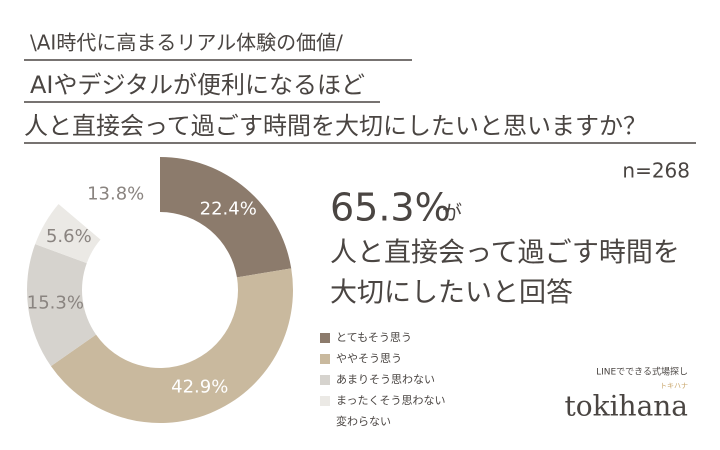 This screenshot has width=720, height=450. What do you see at coordinates (228, 209) in the screenshot?
I see `data-label: 22.4%` at bounding box center [228, 209].